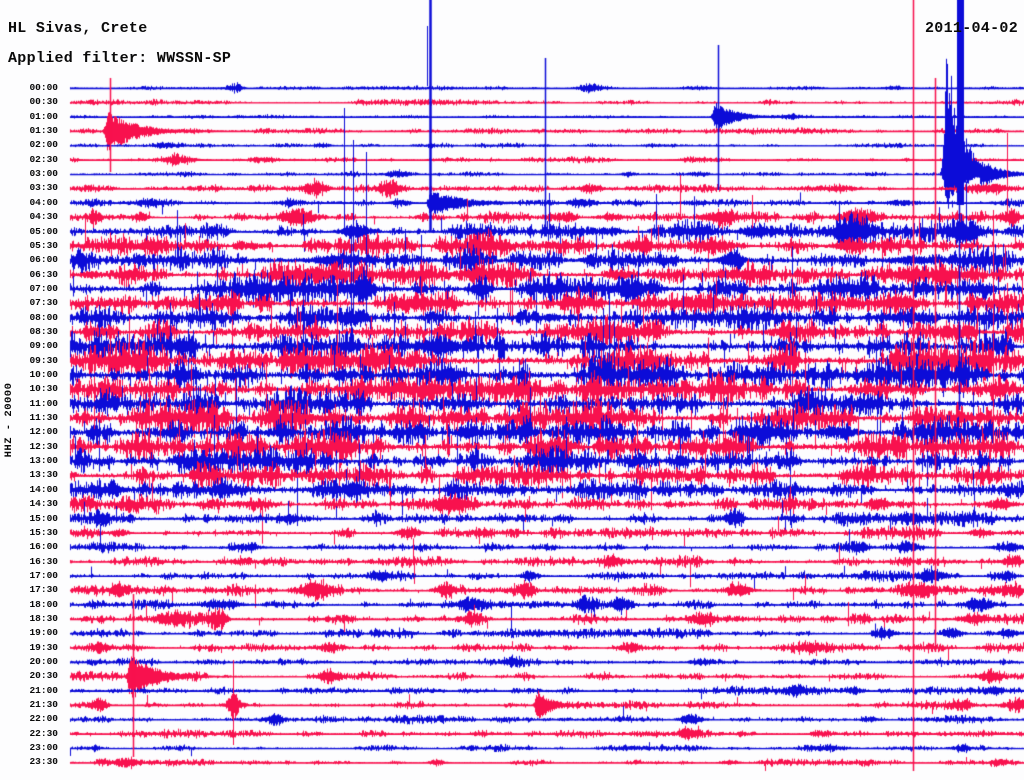  What do you see at coordinates (43, 102) in the screenshot?
I see `time-label: 00:30` at bounding box center [43, 102].